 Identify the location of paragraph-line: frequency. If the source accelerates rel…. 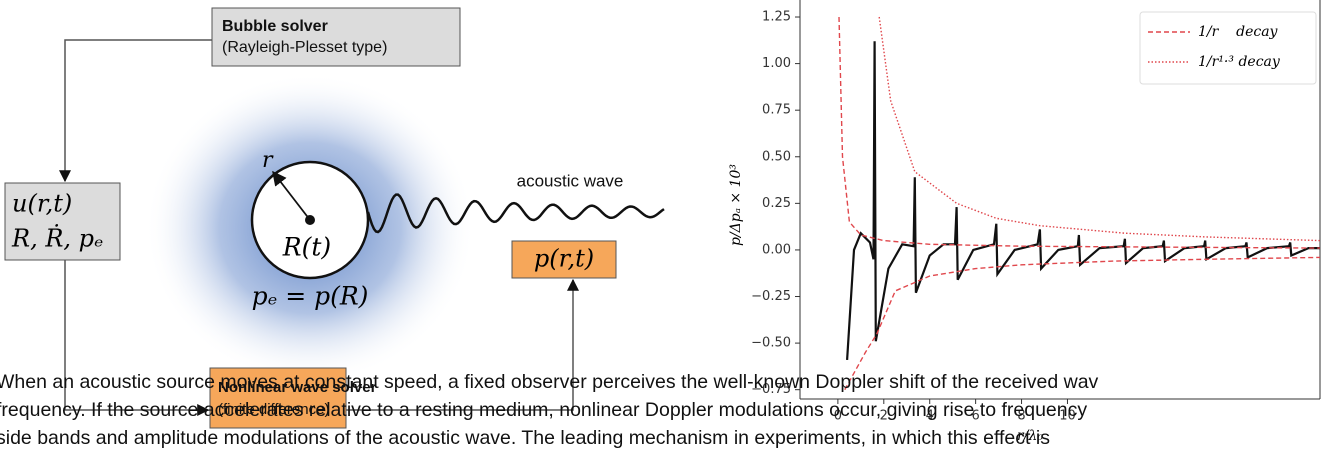
(544, 410).